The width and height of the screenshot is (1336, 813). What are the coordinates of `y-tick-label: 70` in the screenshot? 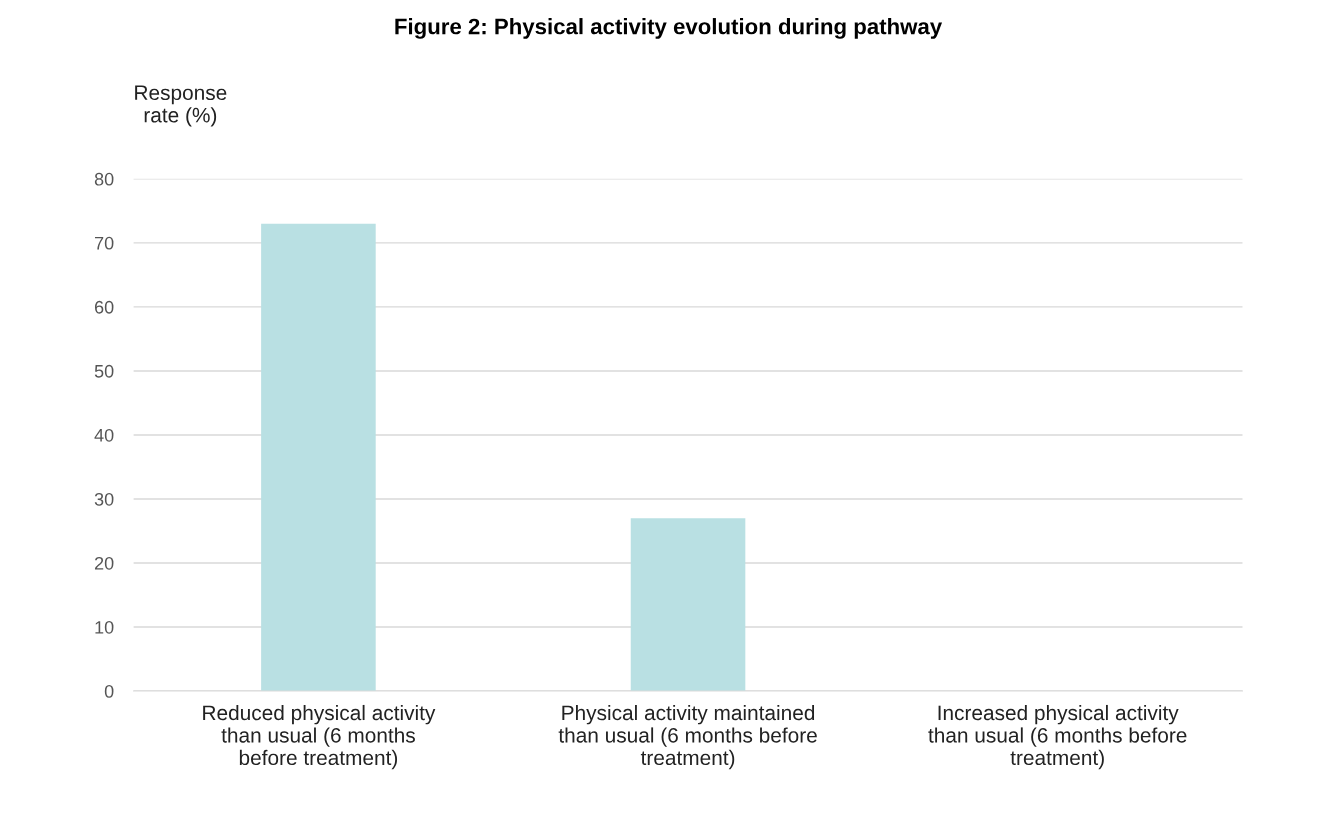 It's located at (104, 243).